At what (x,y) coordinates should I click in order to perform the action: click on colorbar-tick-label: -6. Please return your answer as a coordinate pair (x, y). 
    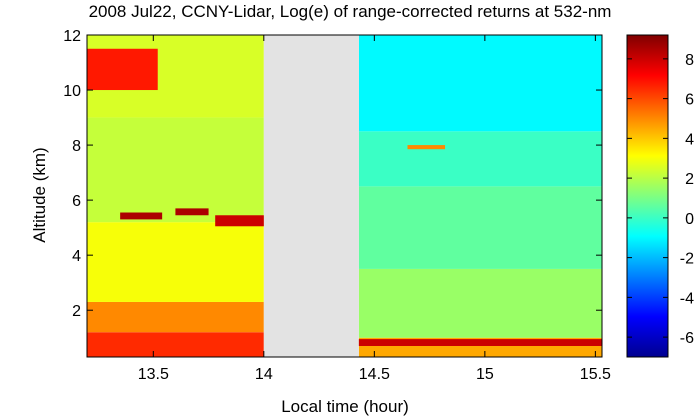
    Looking at the image, I should click on (687, 338).